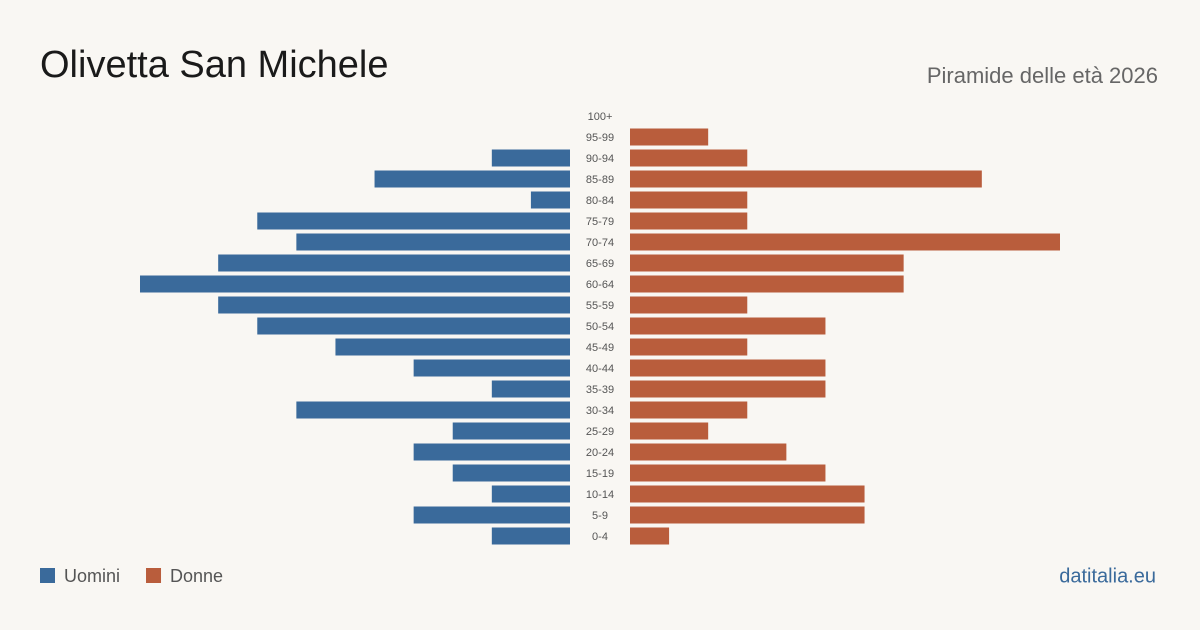 The height and width of the screenshot is (630, 1200). What do you see at coordinates (600, 285) in the screenshot?
I see `age-label: 60-64` at bounding box center [600, 285].